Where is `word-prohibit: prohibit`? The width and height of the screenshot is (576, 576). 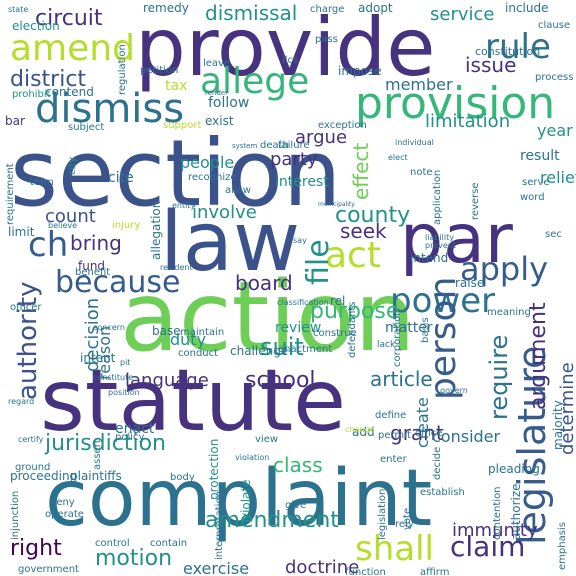
word-prohibit: prohibit is located at coordinates (31, 94).